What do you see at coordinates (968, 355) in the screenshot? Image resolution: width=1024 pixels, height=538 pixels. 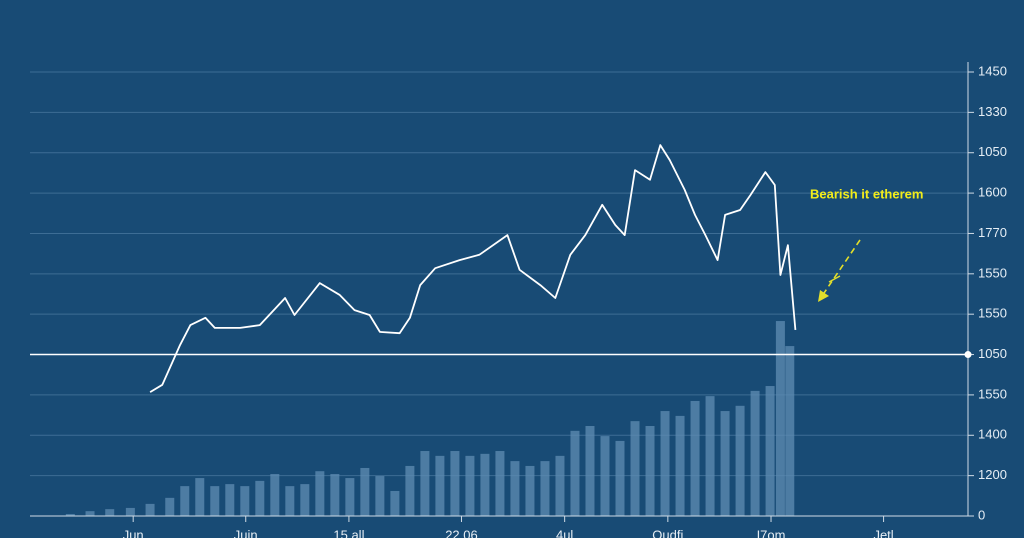 I see `reference-dot` at bounding box center [968, 355].